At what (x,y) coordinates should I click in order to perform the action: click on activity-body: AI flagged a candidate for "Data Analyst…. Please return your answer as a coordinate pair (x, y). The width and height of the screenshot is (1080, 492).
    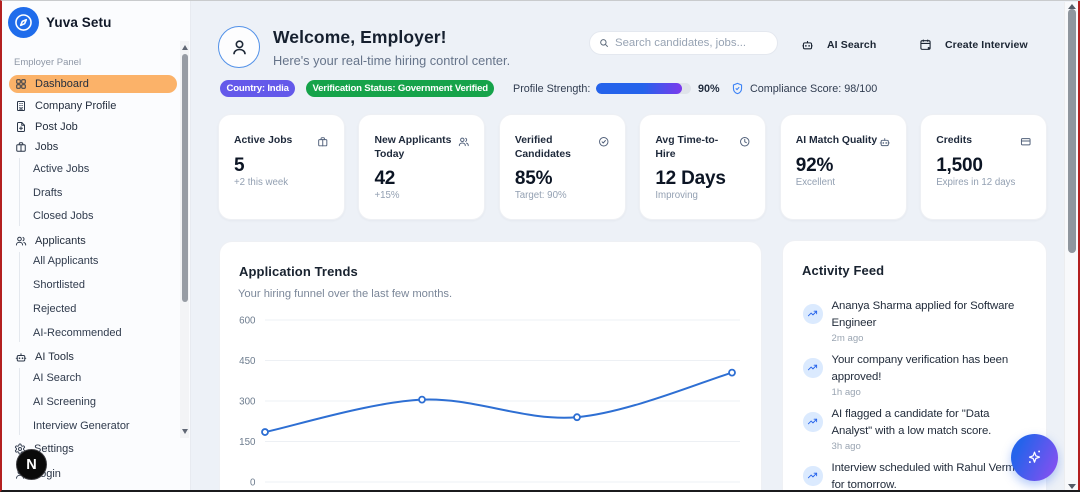
    Looking at the image, I should click on (932, 429).